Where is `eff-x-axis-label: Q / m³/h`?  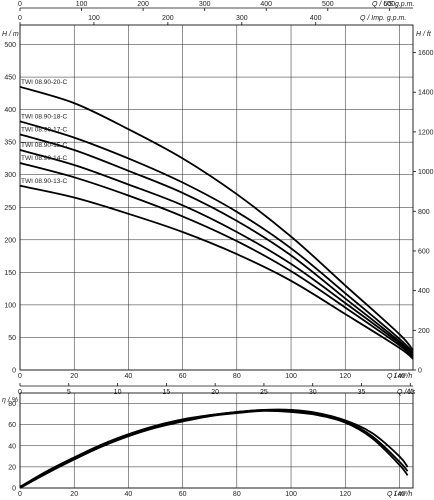 eff-x-axis-label: Q / m³/h is located at coordinates (399, 494).